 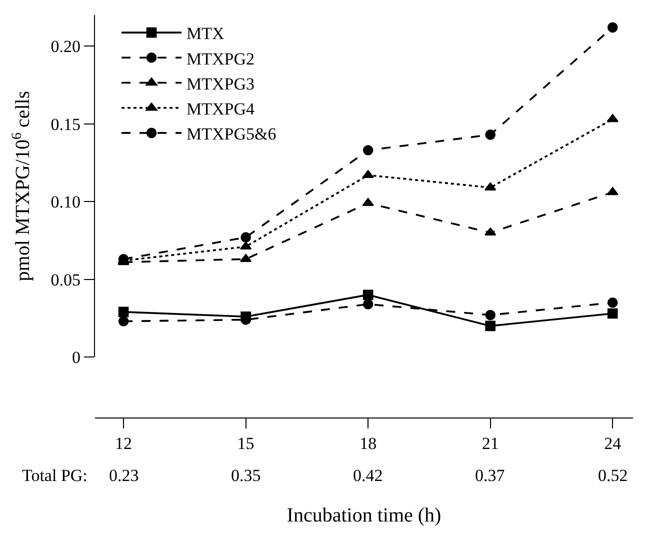 What do you see at coordinates (364, 515) in the screenshot?
I see `x-axis-title: Incubation time (h)` at bounding box center [364, 515].